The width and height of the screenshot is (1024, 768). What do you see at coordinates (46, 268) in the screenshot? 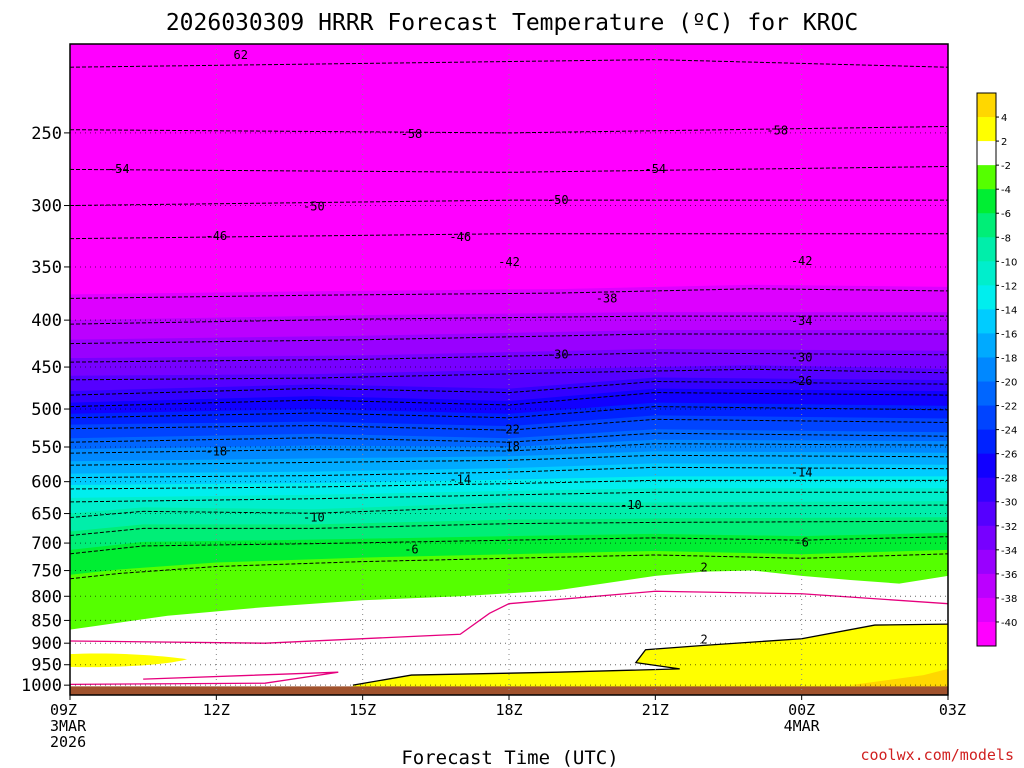
I see `y-tick-label: 350` at bounding box center [46, 268].